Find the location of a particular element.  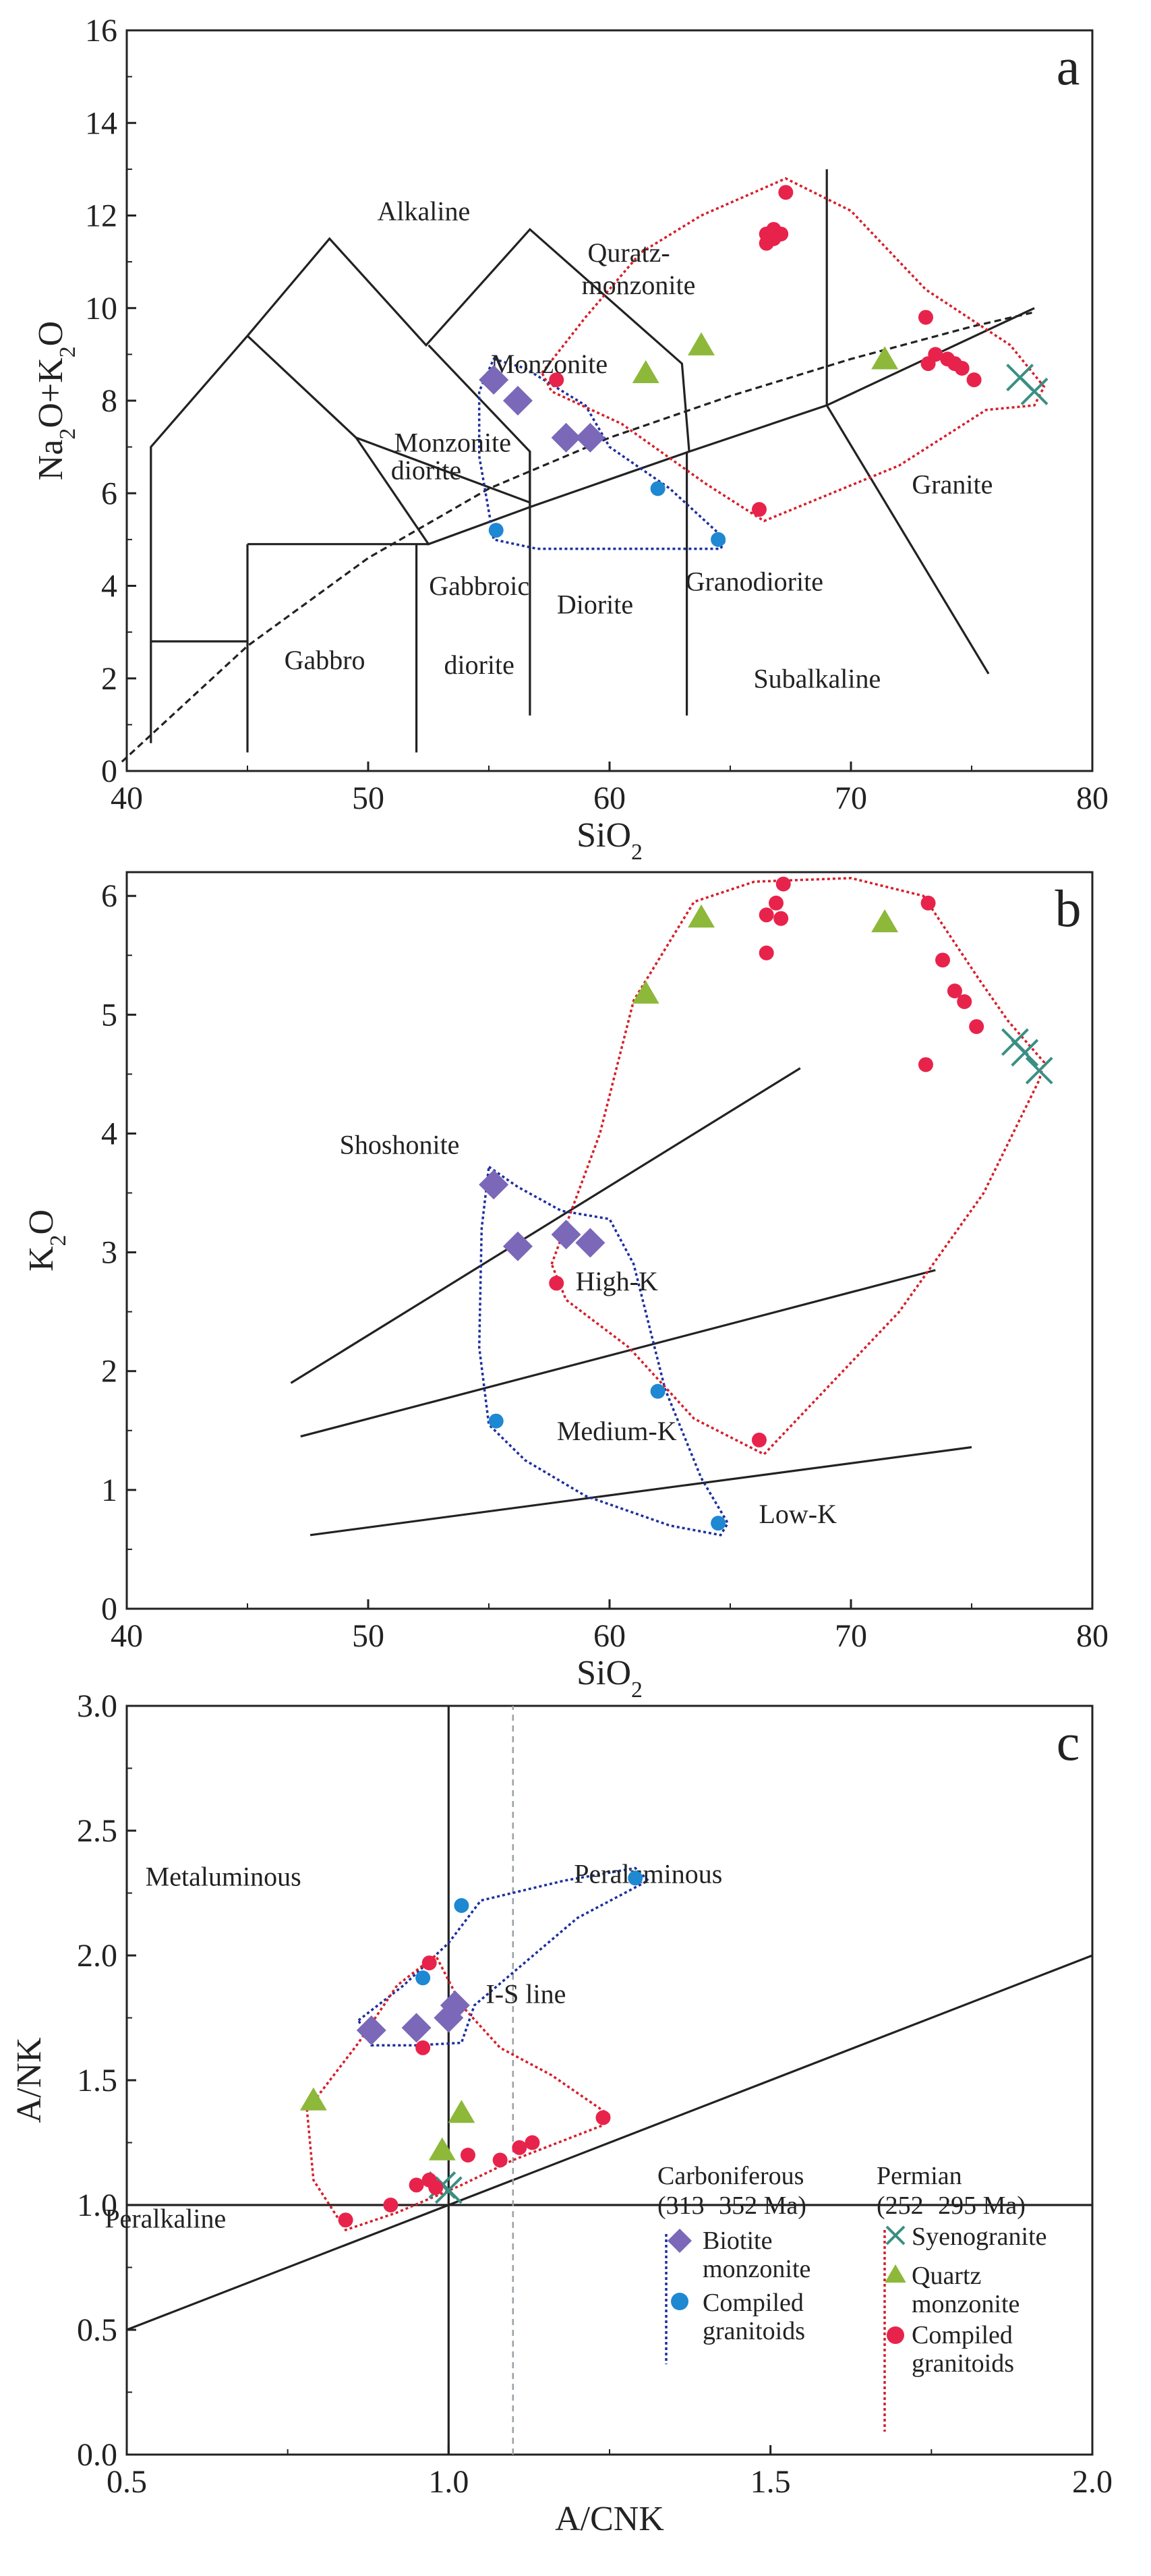

x-axis-title: SiO2 is located at coordinates (610, 1678).